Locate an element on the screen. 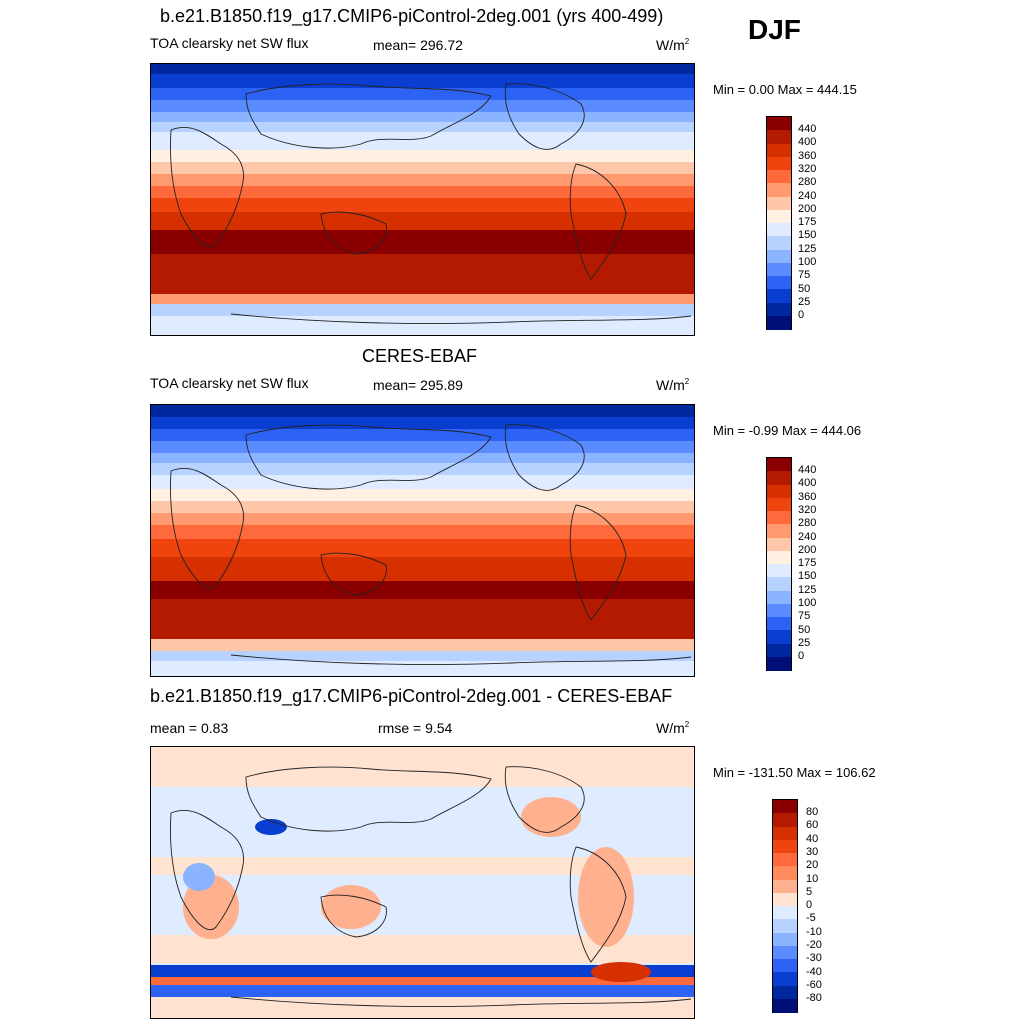 The image size is (1024, 1024). panel3-minmax: Min = -131.50 Max = 106.62 is located at coordinates (794, 772).